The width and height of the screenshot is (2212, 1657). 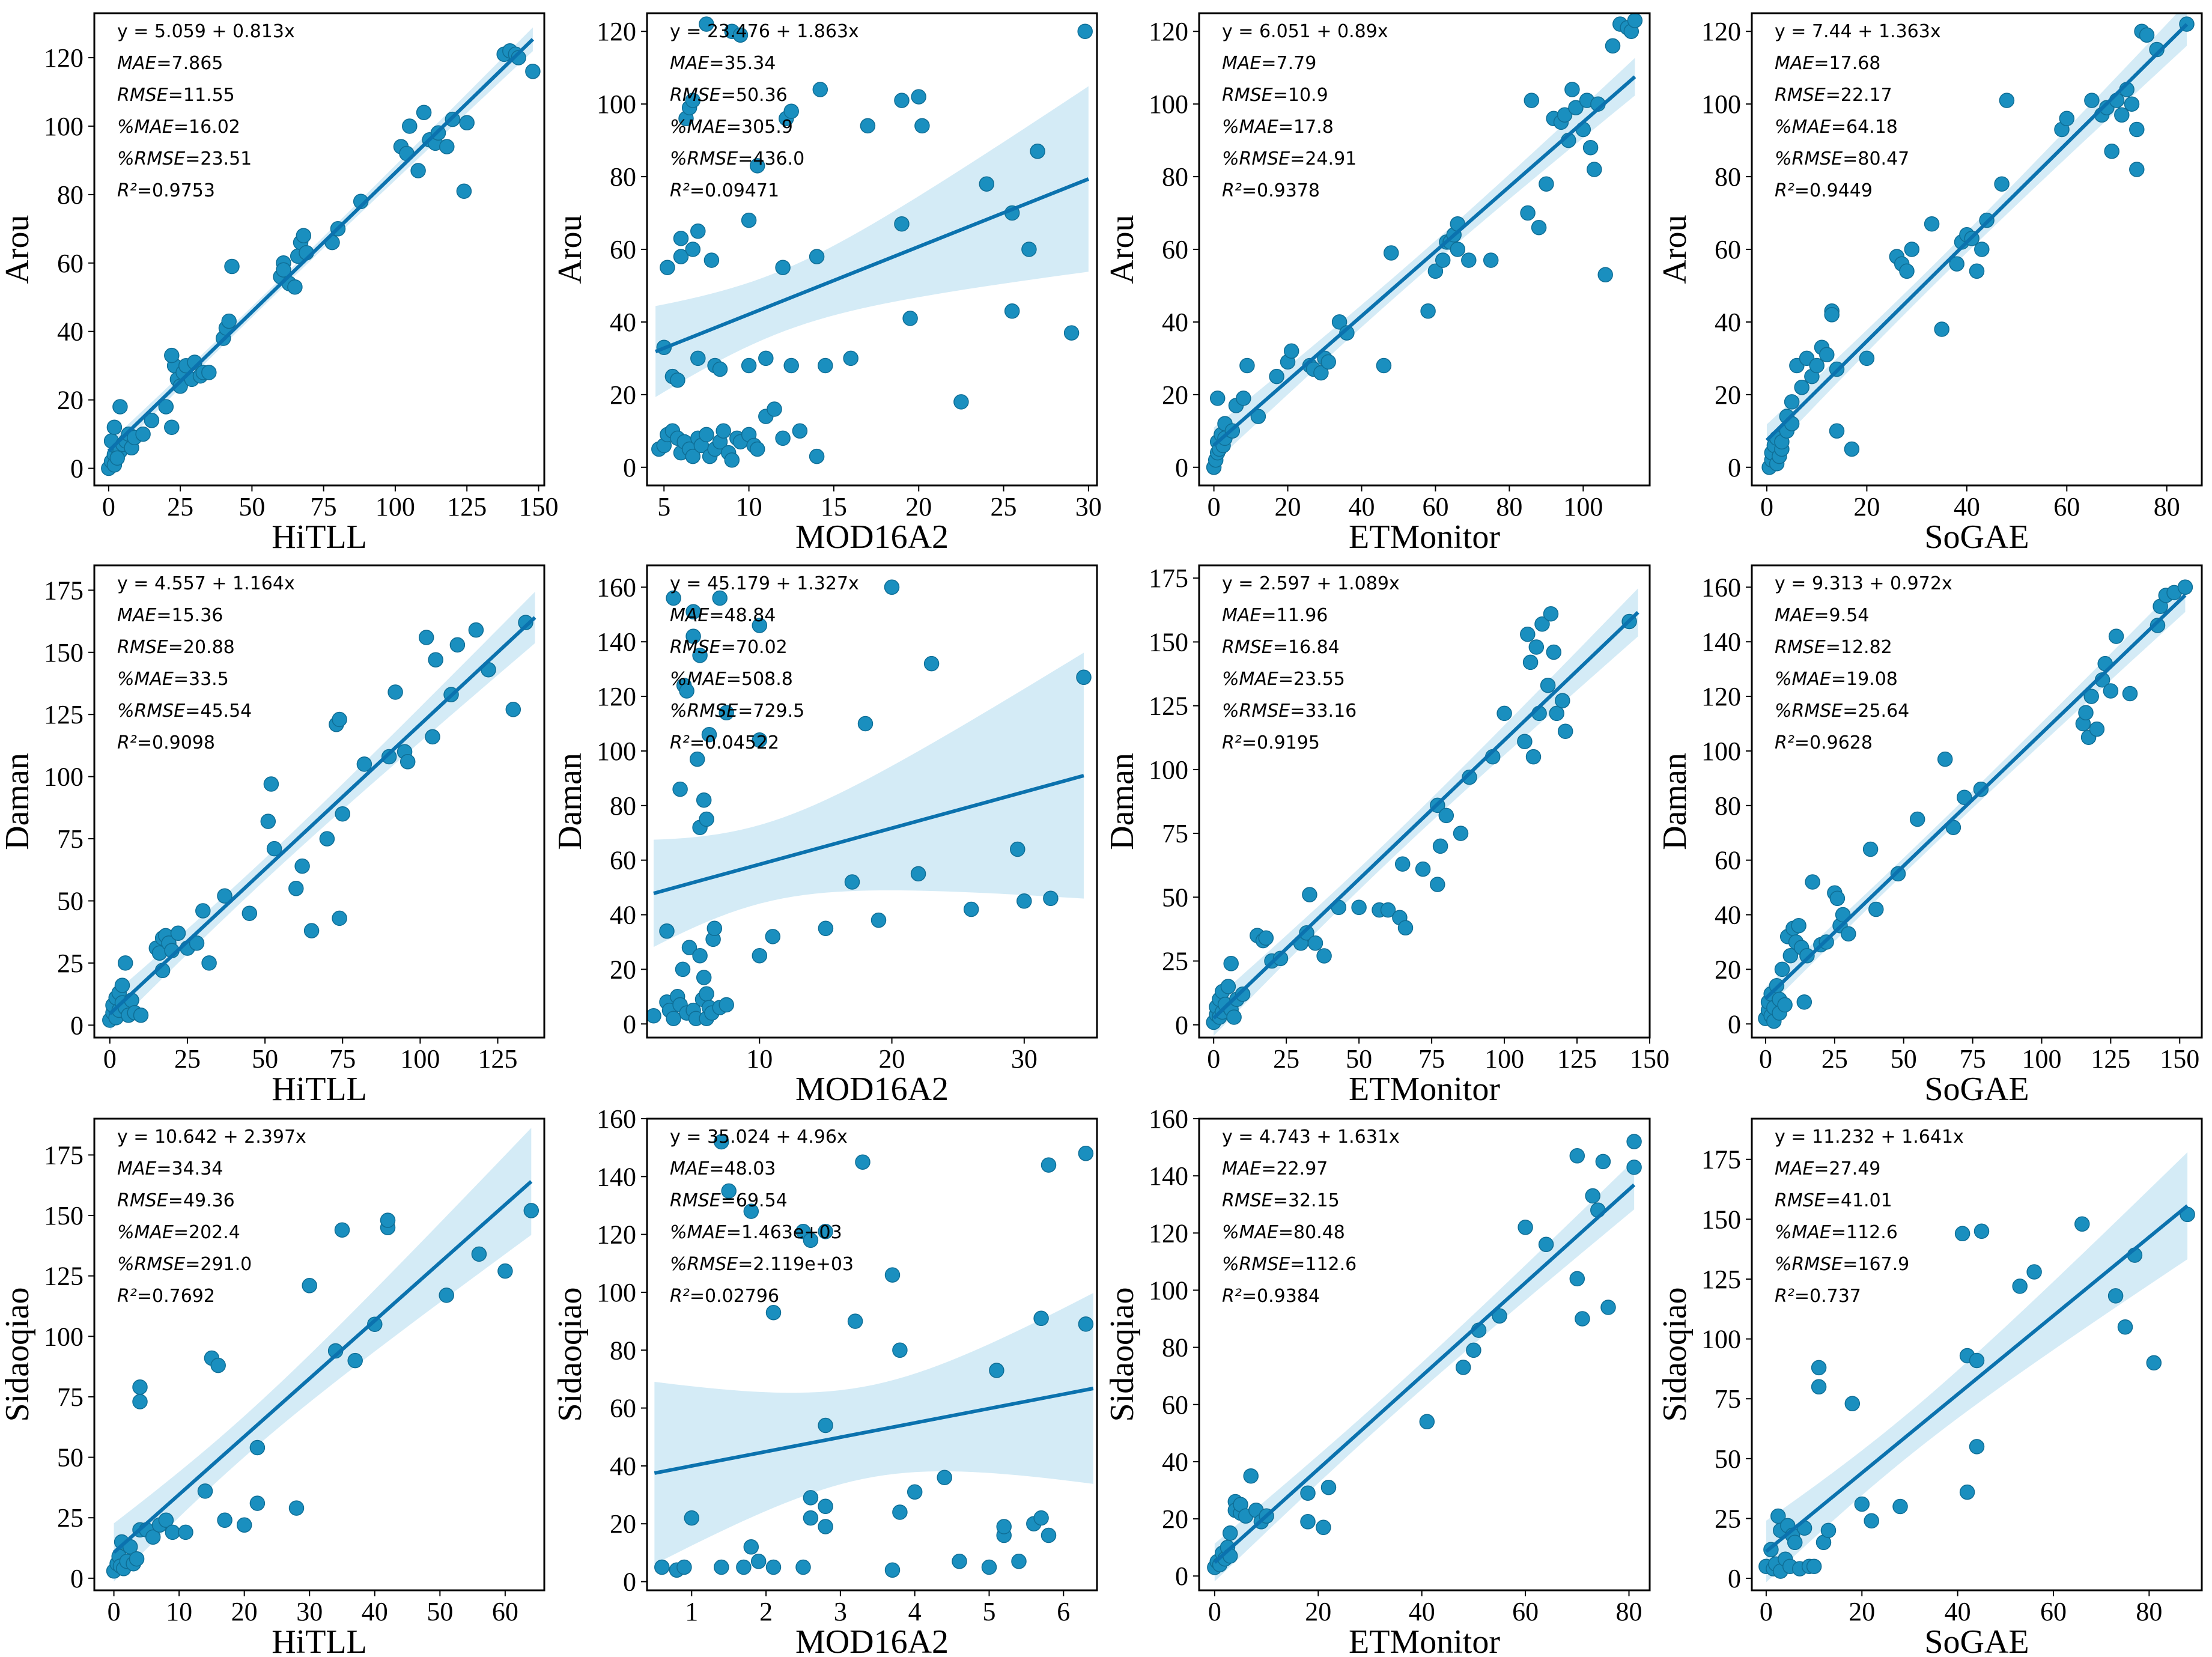 What do you see at coordinates (1976, 537) in the screenshot?
I see `x-axis-label: SoGAE` at bounding box center [1976, 537].